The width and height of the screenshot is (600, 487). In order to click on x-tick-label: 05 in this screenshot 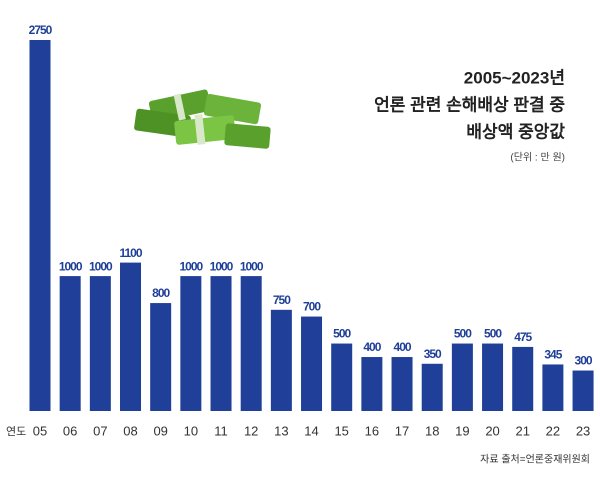, I will do `click(40, 430)`.